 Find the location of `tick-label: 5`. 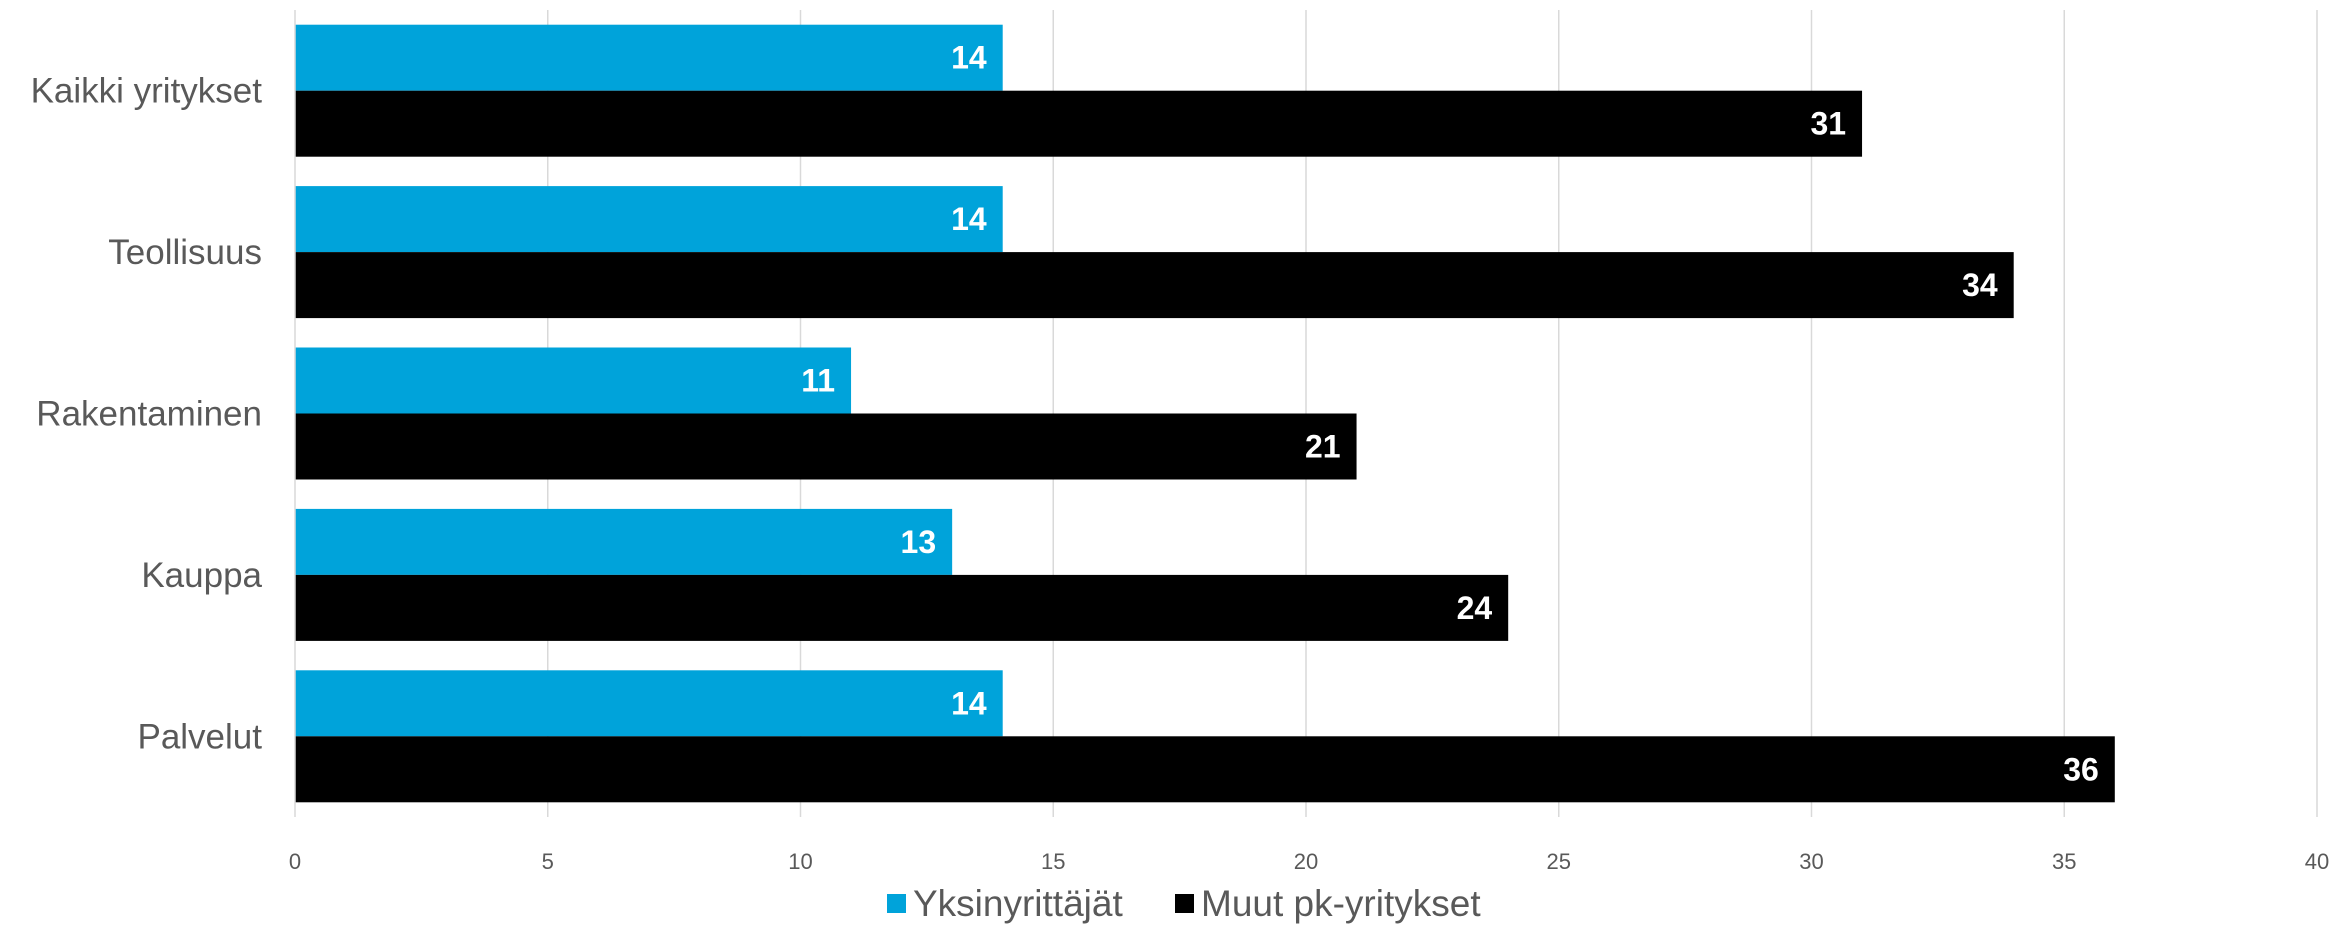

tick-label: 5 is located at coordinates (548, 861).